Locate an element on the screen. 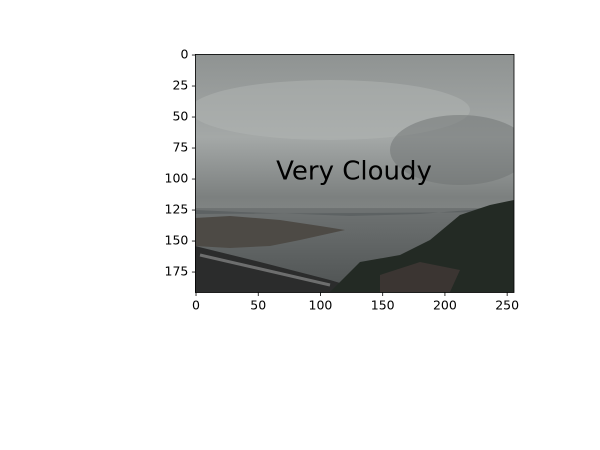 The image size is (600, 450). y-tick-label: 100 is located at coordinates (177, 178).